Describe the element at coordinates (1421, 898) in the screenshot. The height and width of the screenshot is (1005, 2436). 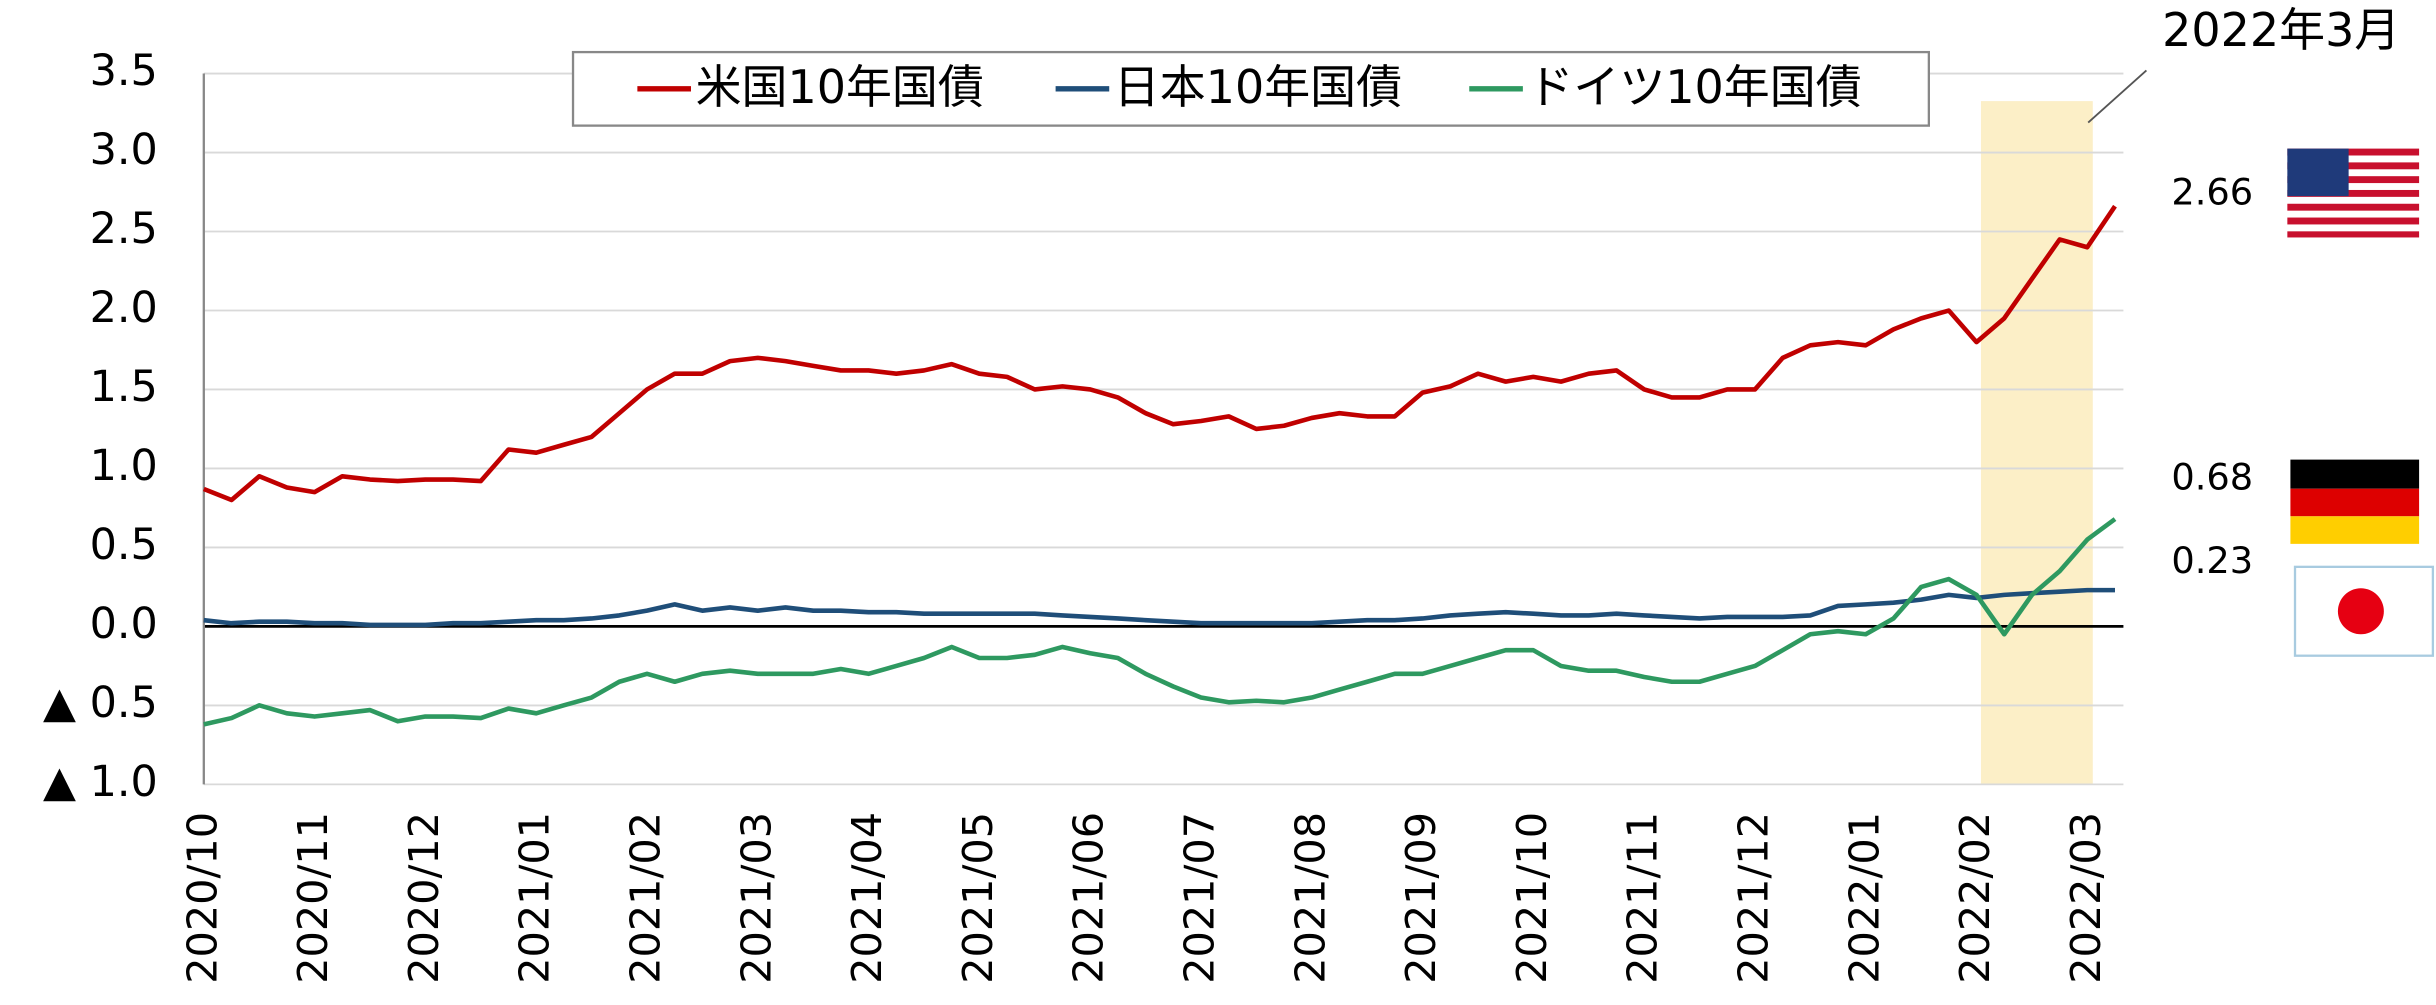
I see `x-tick-label: 2021/09` at that location.